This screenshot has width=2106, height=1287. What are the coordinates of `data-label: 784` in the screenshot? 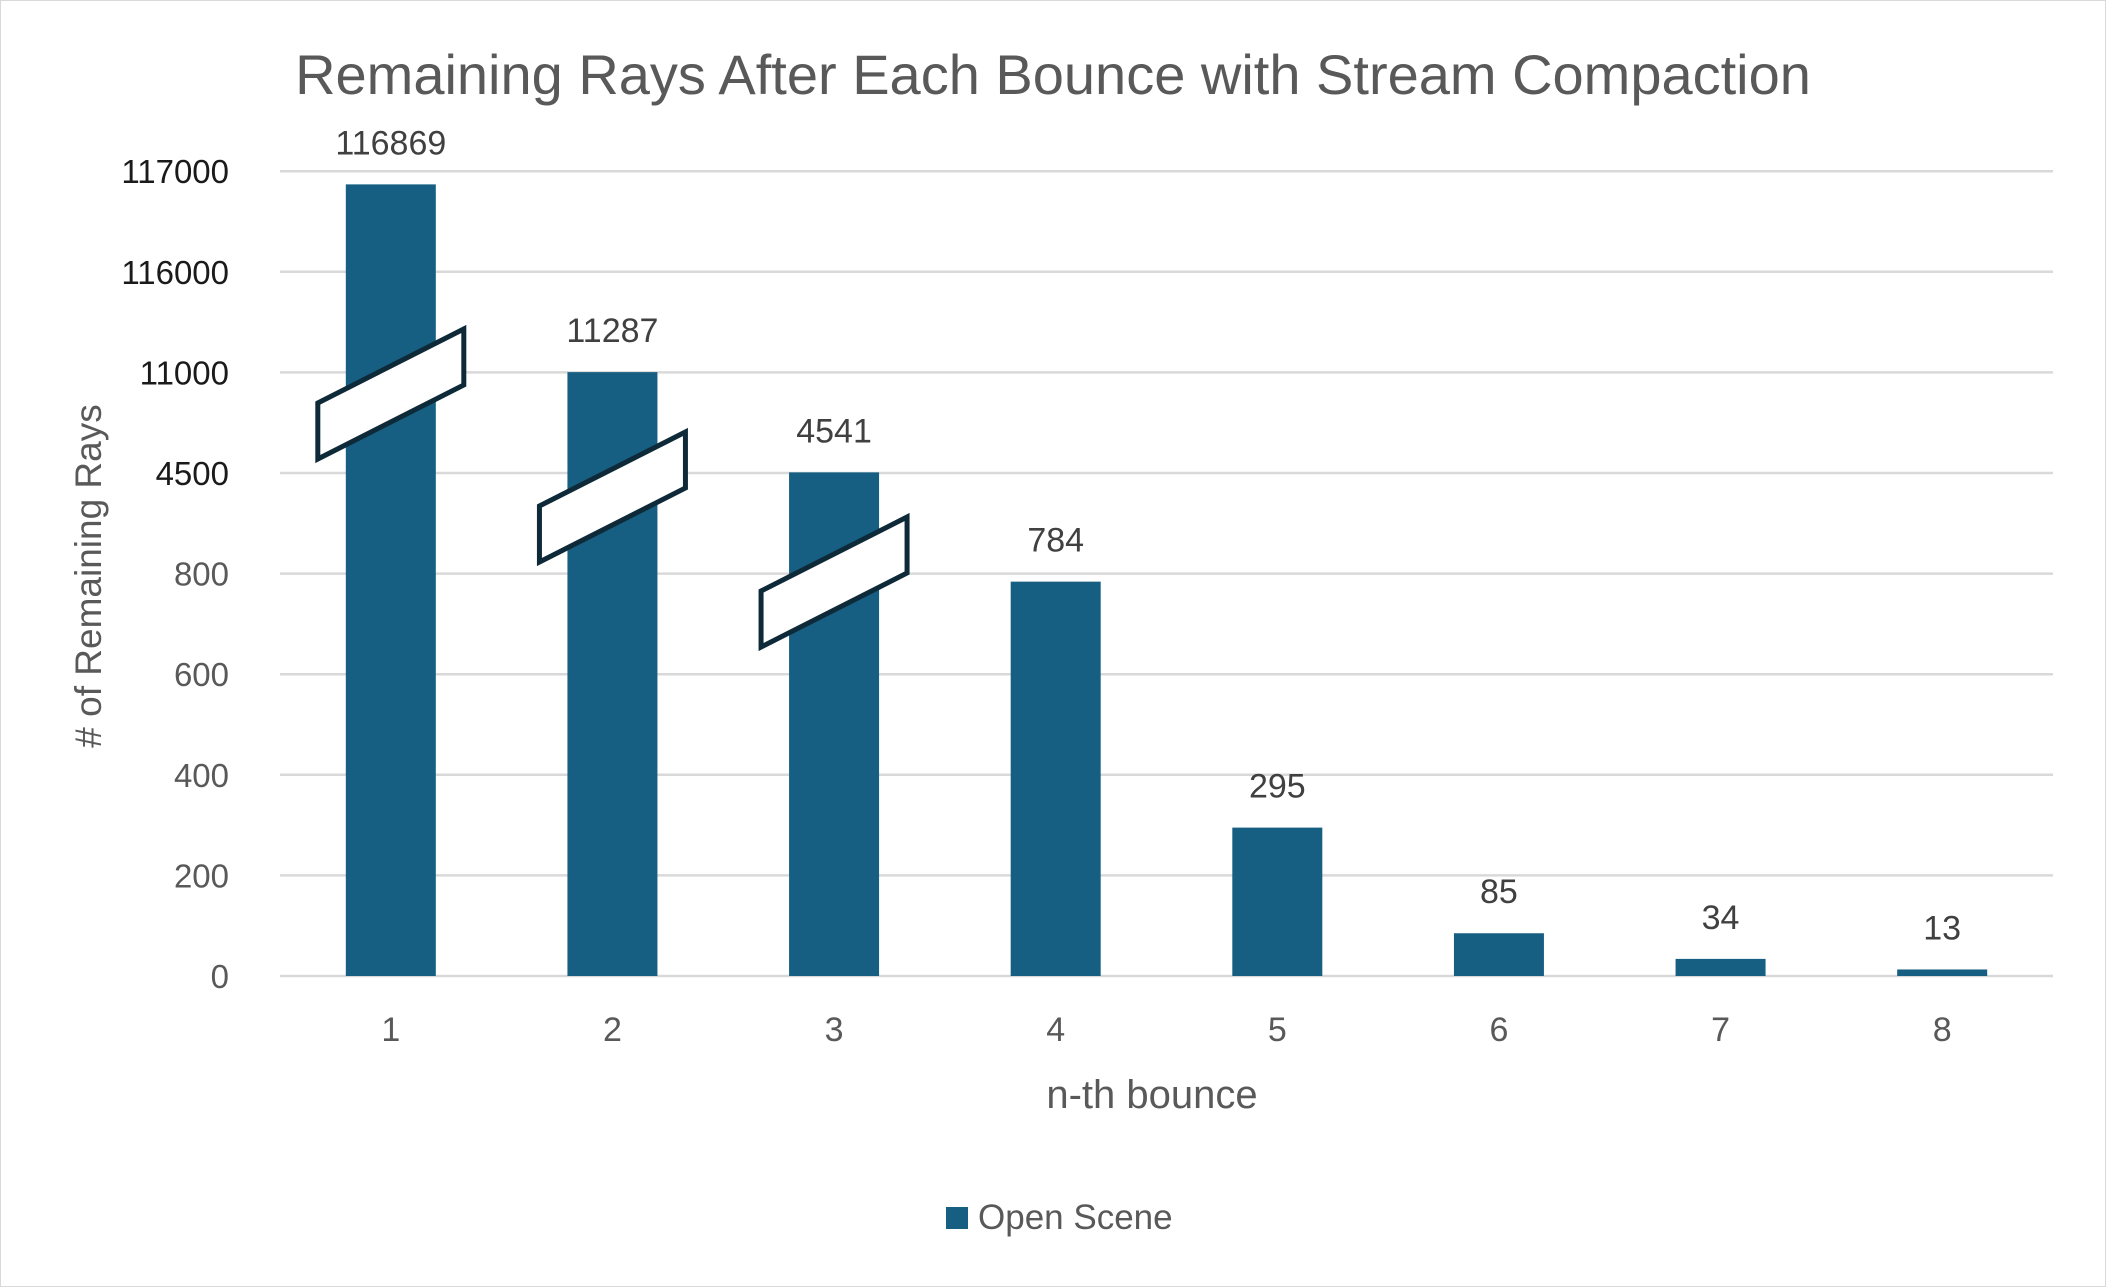 It's located at (1055, 541).